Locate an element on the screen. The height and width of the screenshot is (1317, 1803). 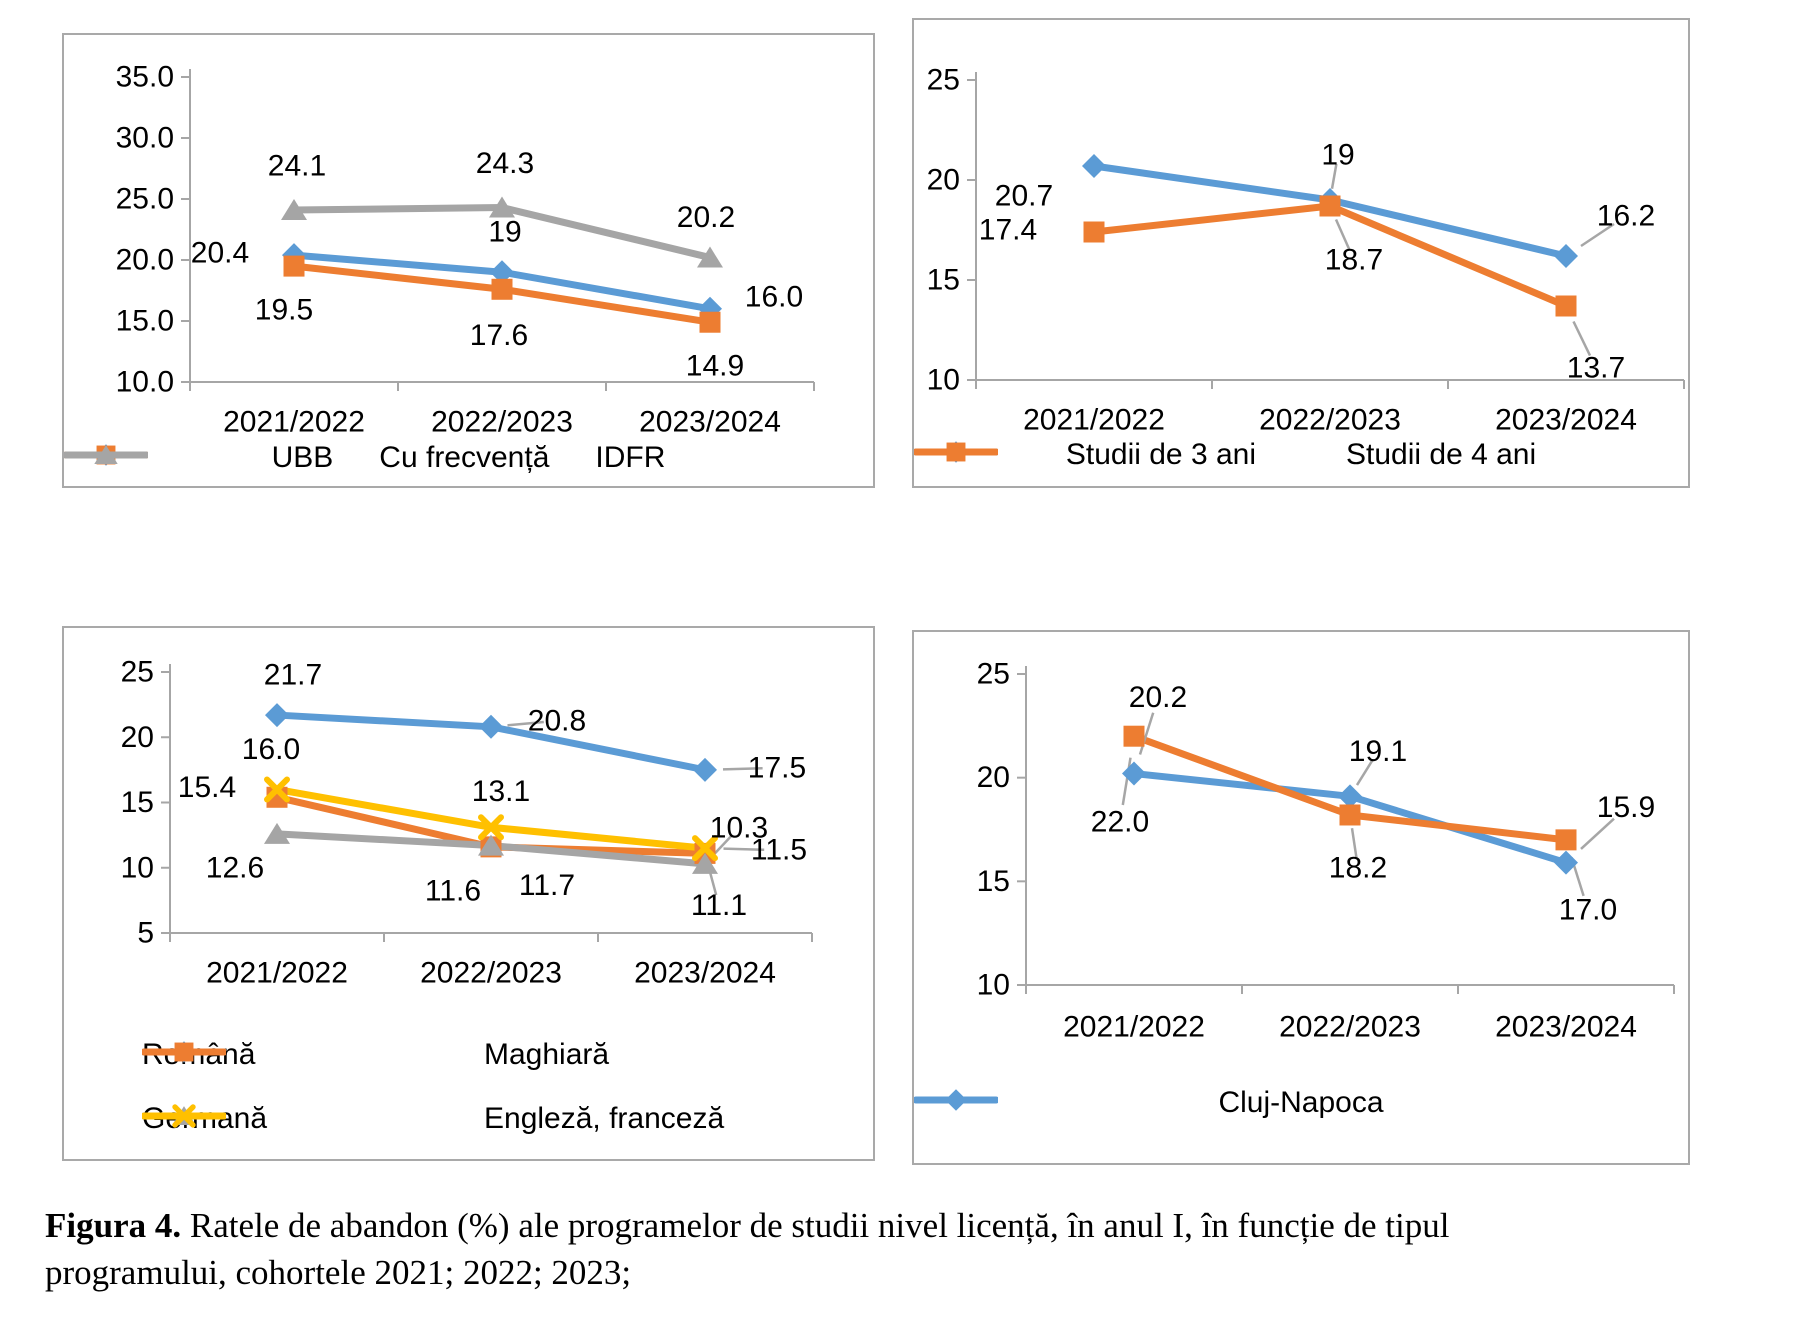
data-label-cluj-napoca: 19.1 is located at coordinates (1378, 751).